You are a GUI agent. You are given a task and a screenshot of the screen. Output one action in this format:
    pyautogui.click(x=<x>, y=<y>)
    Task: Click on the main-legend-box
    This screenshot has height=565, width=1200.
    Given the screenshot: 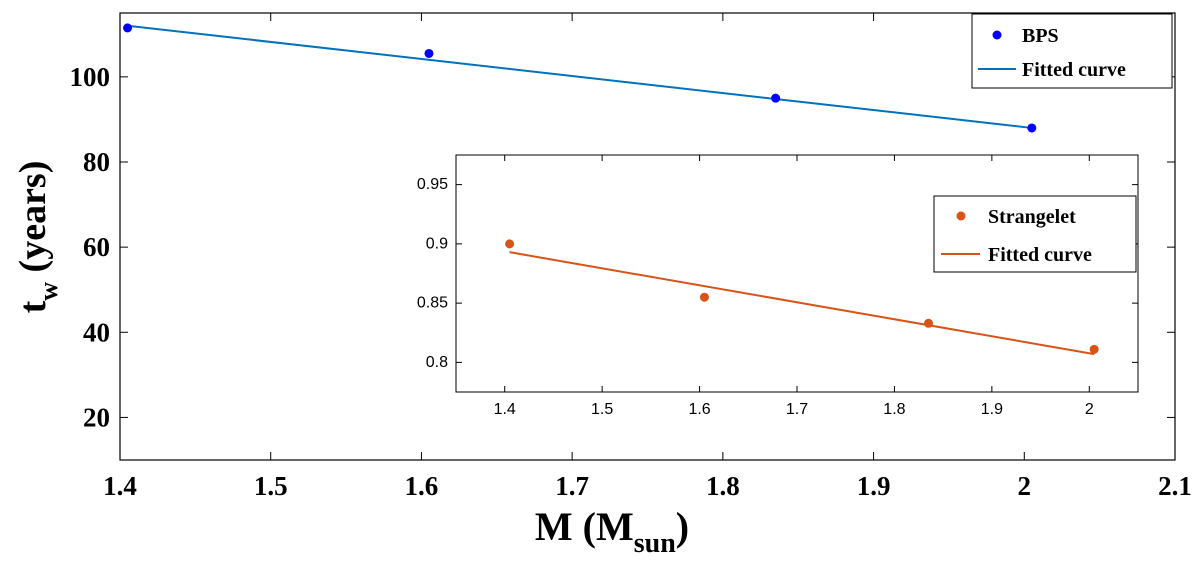 What is the action you would take?
    pyautogui.click(x=1072, y=51)
    